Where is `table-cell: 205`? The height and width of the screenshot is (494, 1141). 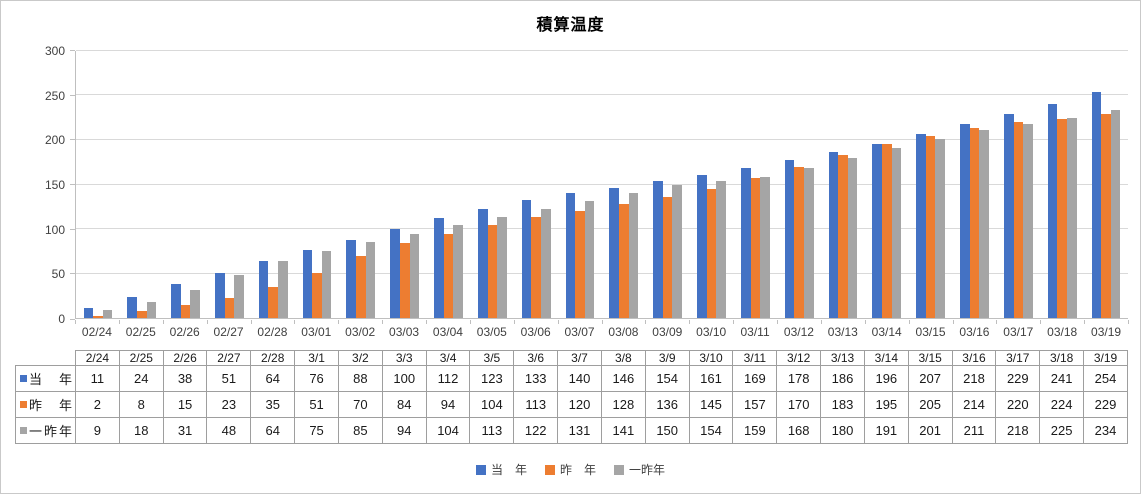 table-cell: 205 is located at coordinates (930, 404).